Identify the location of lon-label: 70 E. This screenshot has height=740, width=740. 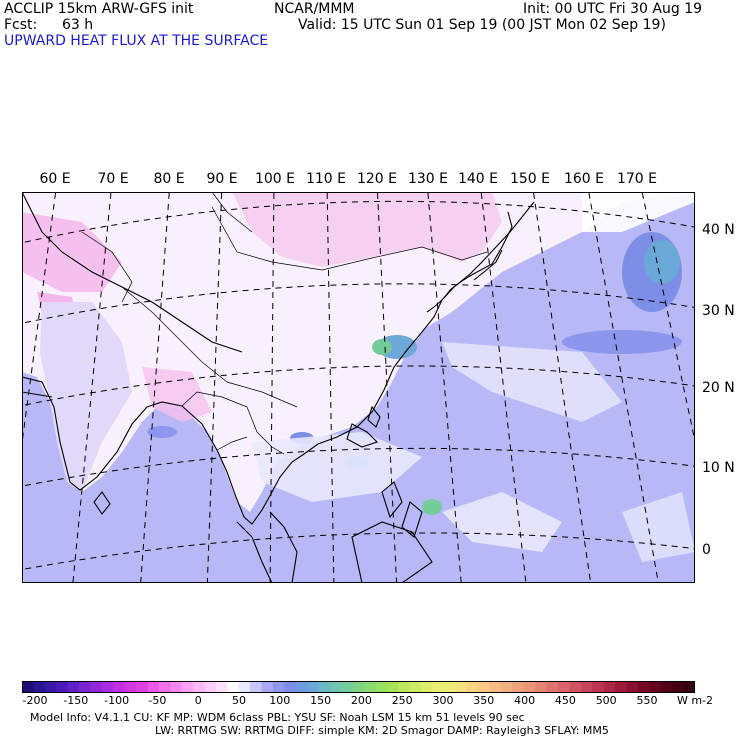
(113, 179).